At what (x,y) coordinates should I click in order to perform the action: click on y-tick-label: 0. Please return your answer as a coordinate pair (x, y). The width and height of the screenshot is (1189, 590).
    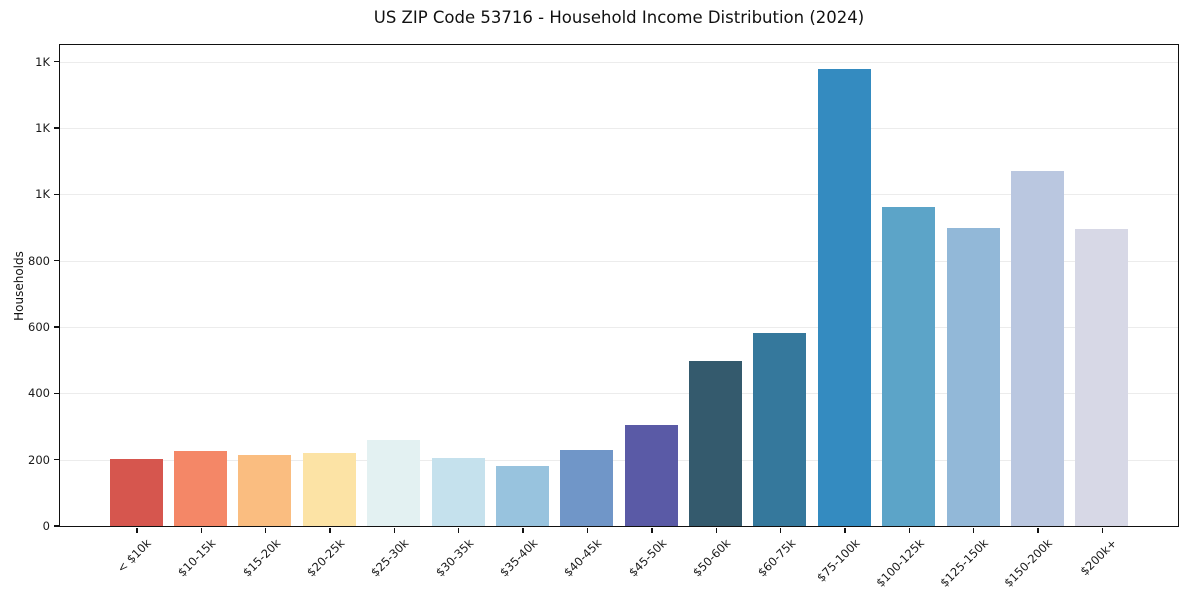
    Looking at the image, I should click on (46, 526).